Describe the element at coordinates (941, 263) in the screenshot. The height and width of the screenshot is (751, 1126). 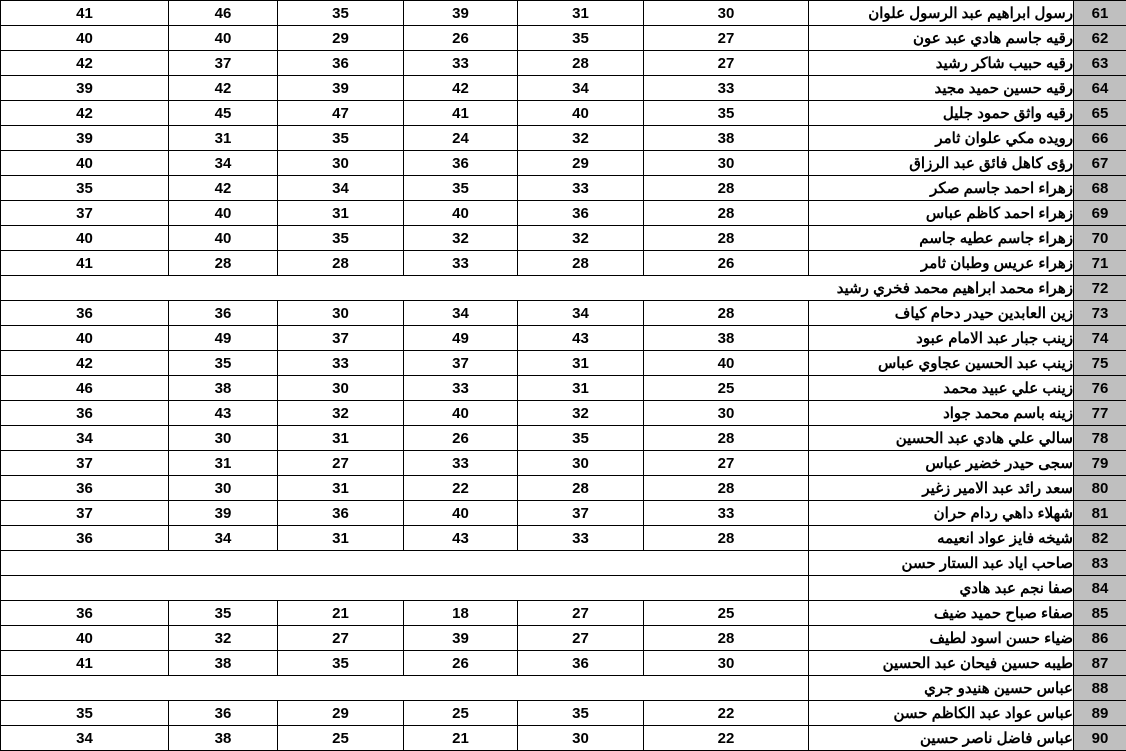
I see `student-name-cell: زهراء عريس وطبان ثامر` at that location.